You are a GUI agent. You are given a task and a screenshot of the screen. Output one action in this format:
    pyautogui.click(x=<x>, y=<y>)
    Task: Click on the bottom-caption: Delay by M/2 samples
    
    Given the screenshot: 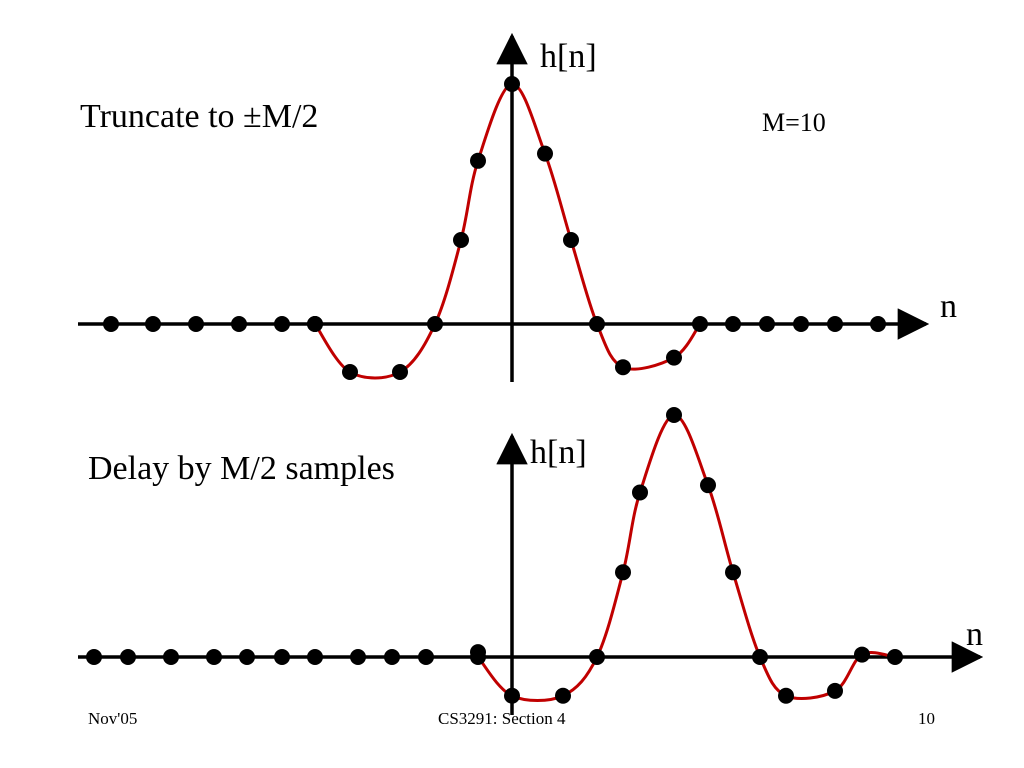 What is the action you would take?
    pyautogui.click(x=241, y=468)
    